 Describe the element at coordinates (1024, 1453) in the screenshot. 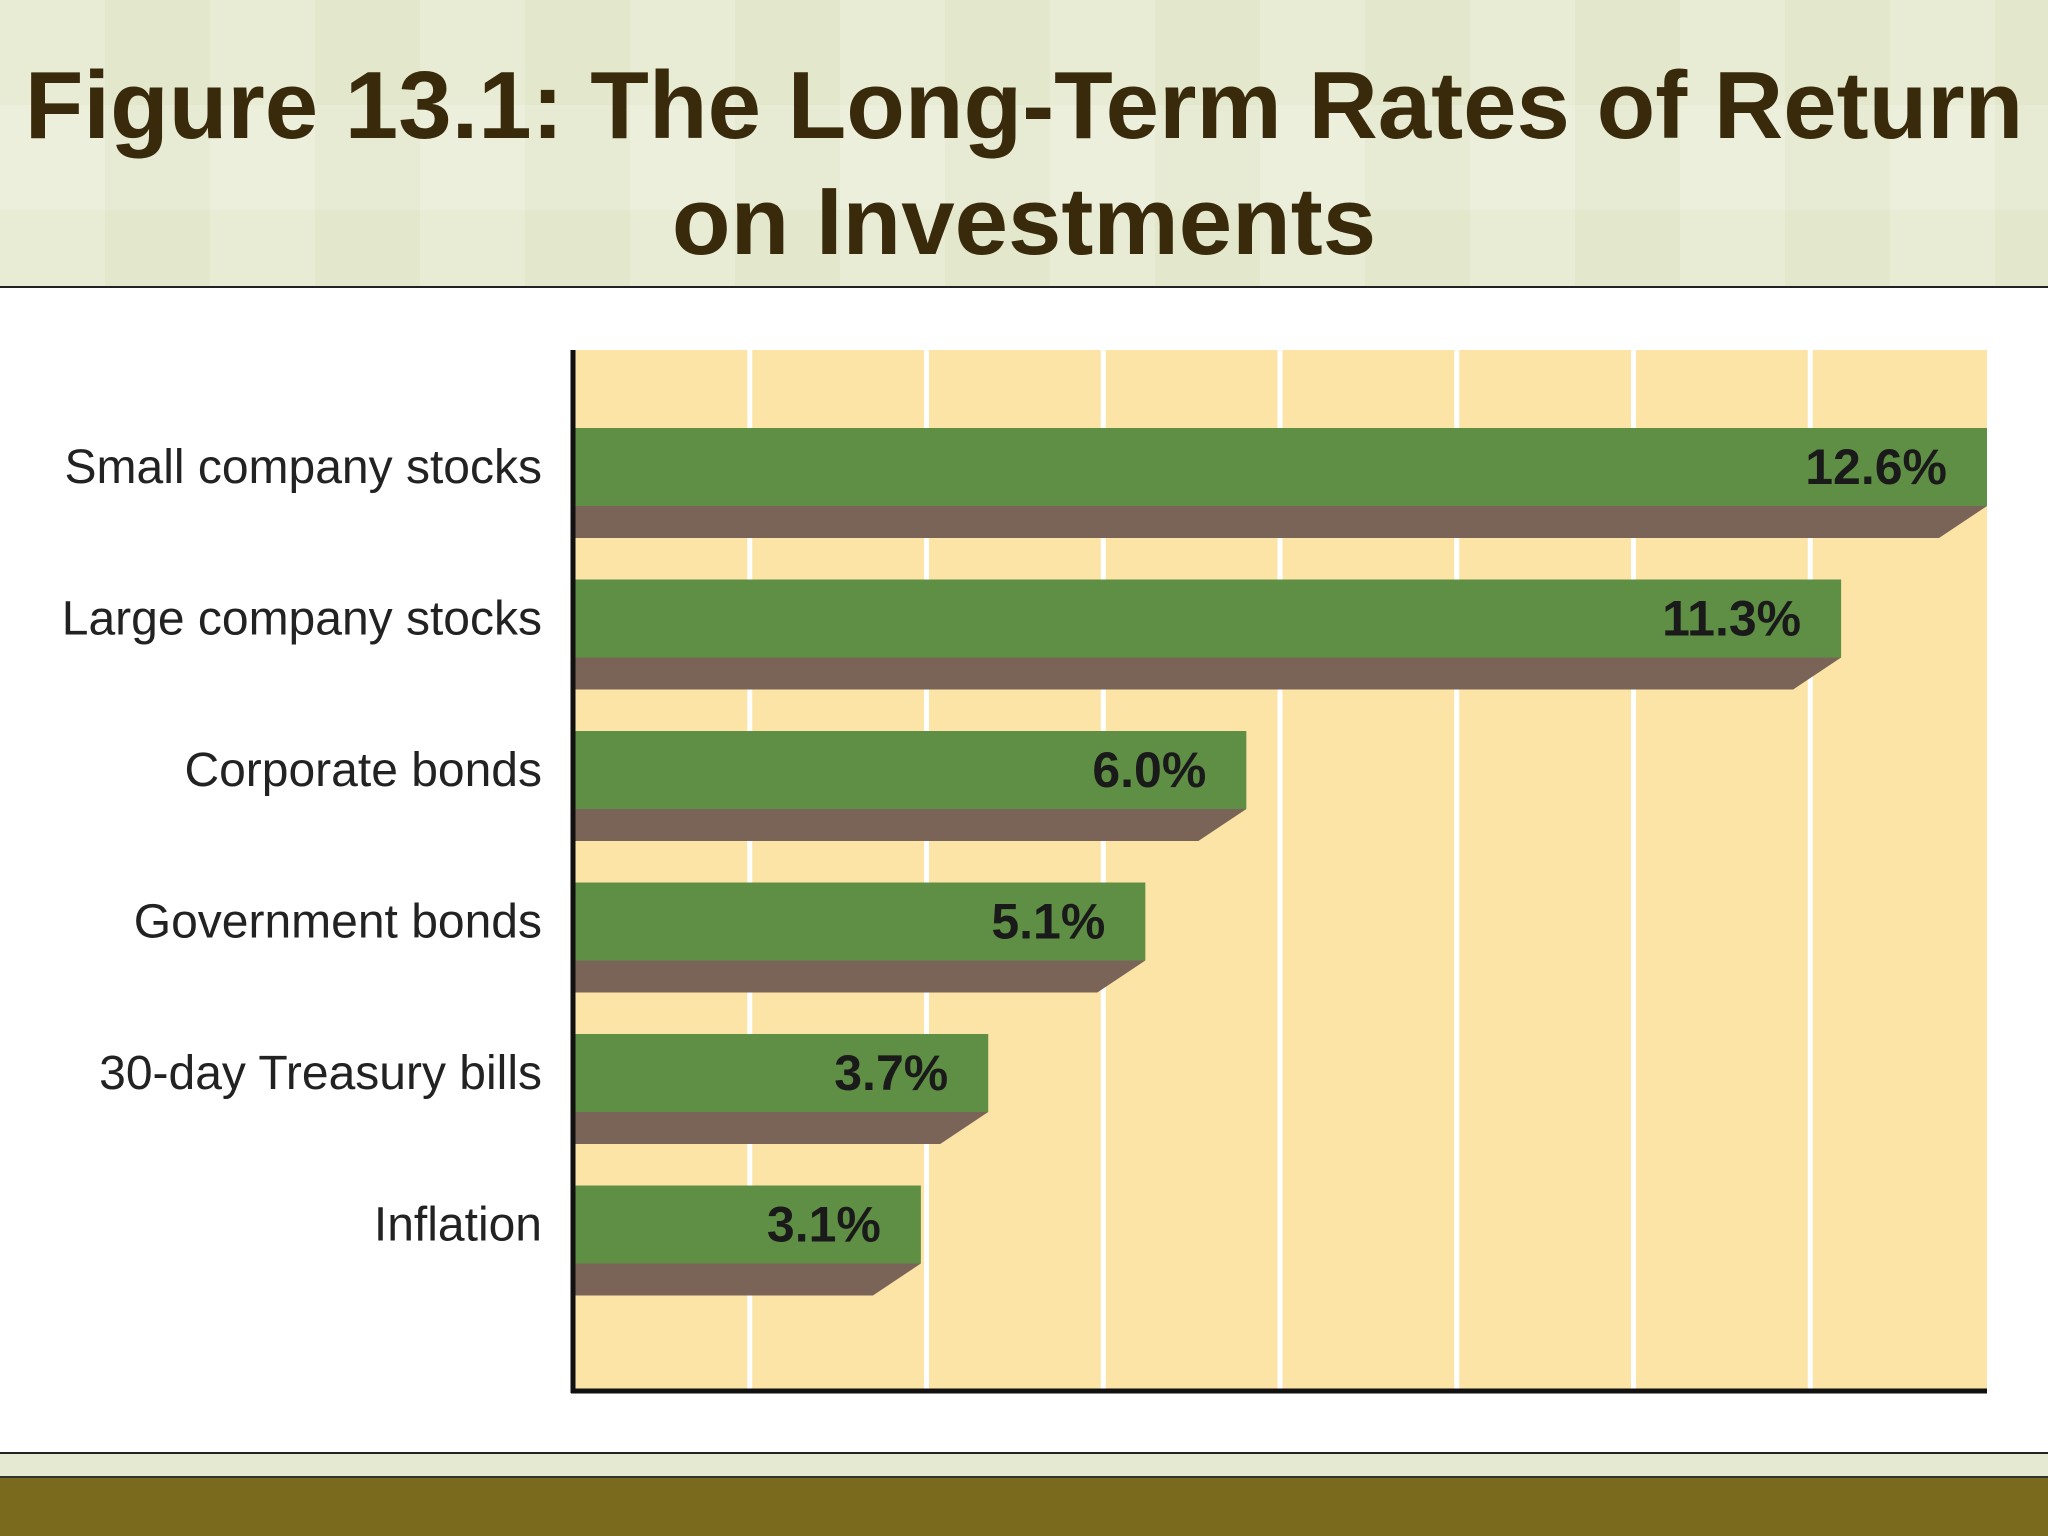

I see `footer-divider` at that location.